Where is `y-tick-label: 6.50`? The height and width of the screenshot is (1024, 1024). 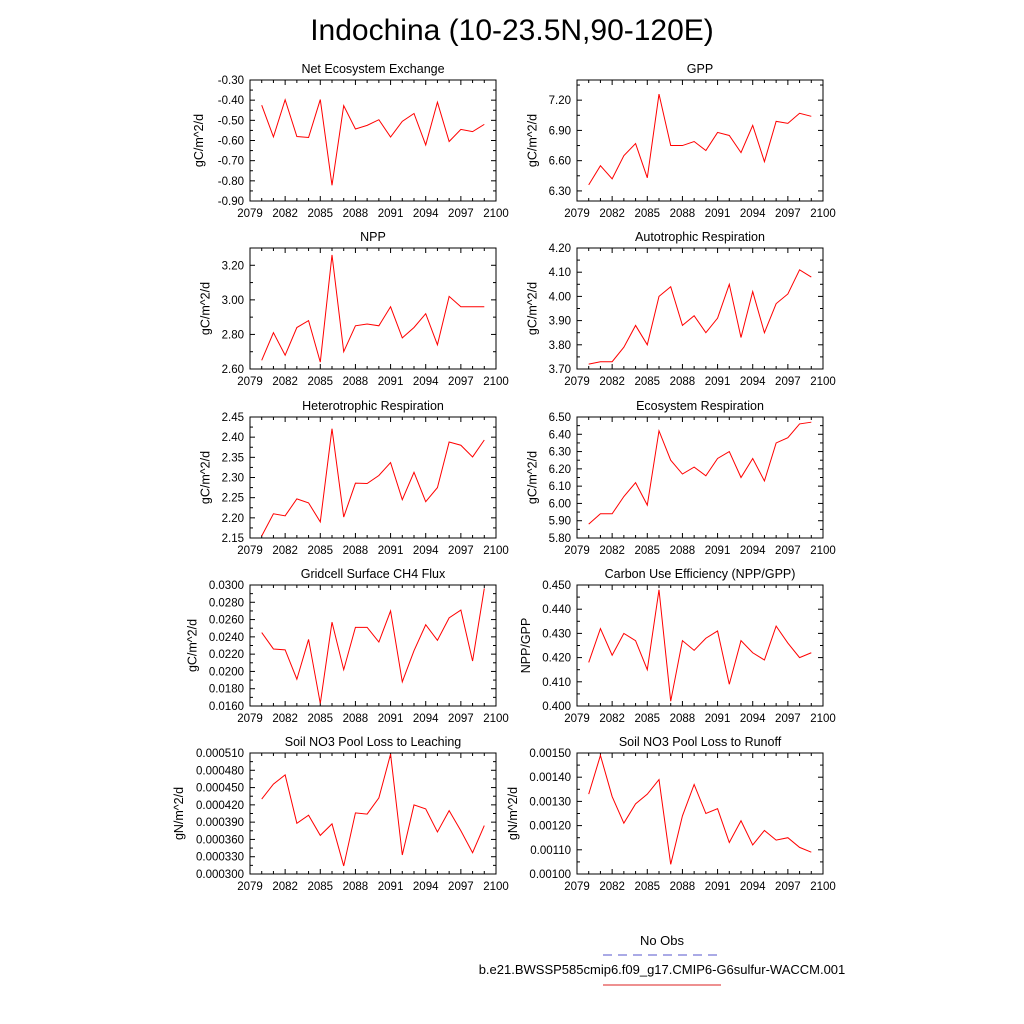 y-tick-label: 6.50 is located at coordinates (560, 418).